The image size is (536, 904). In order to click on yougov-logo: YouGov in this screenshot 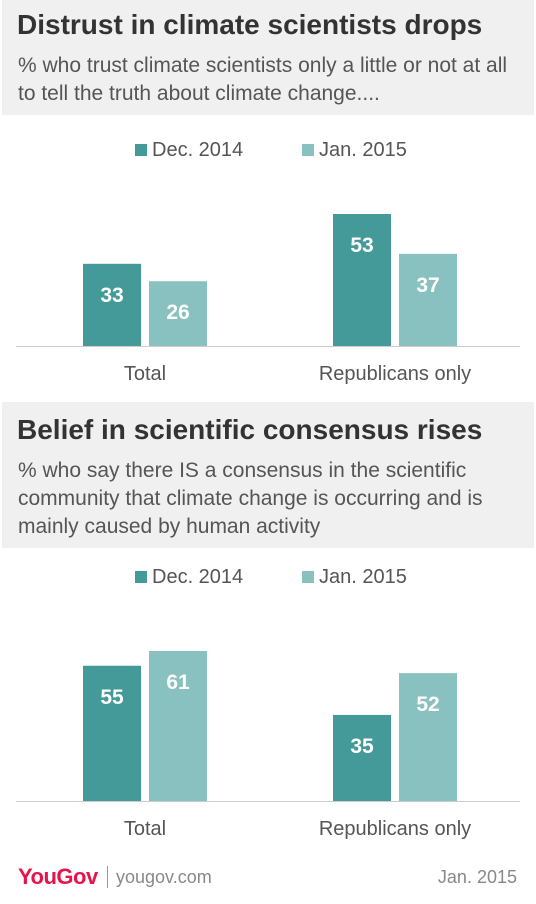, I will do `click(58, 876)`.